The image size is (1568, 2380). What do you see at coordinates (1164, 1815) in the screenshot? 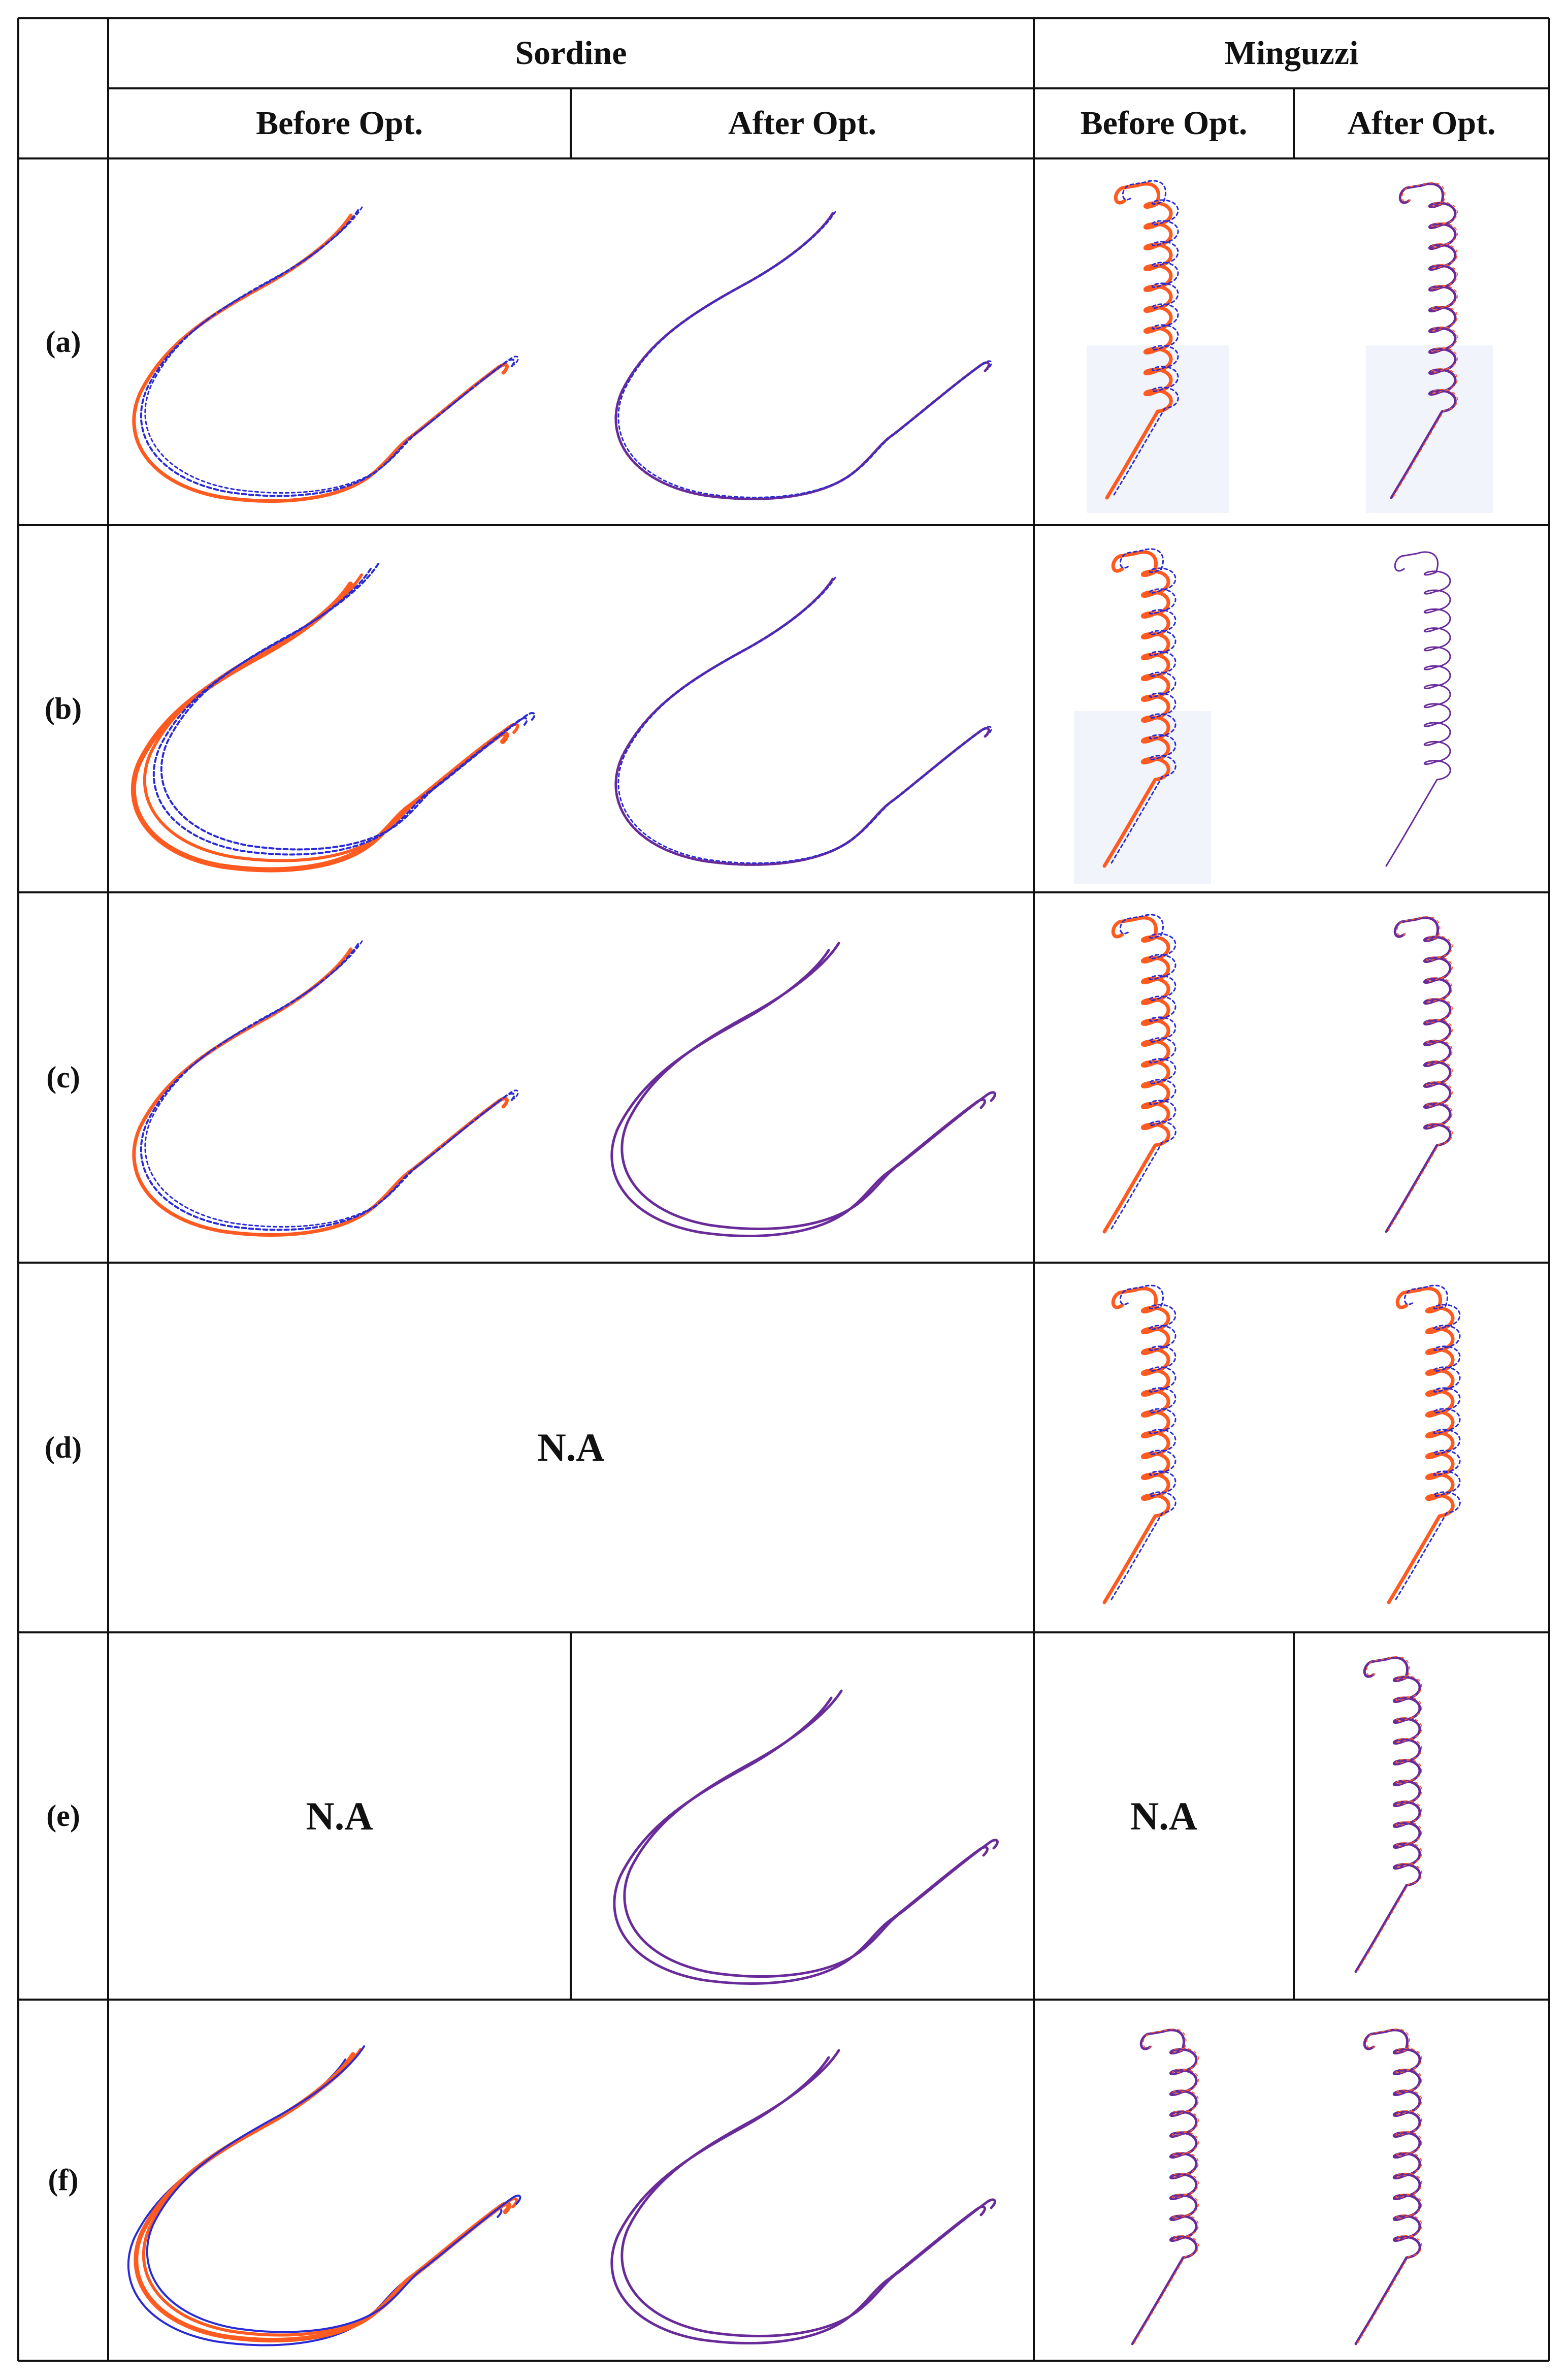
I see `na-row-e-minguzzi-before: N.A` at bounding box center [1164, 1815].